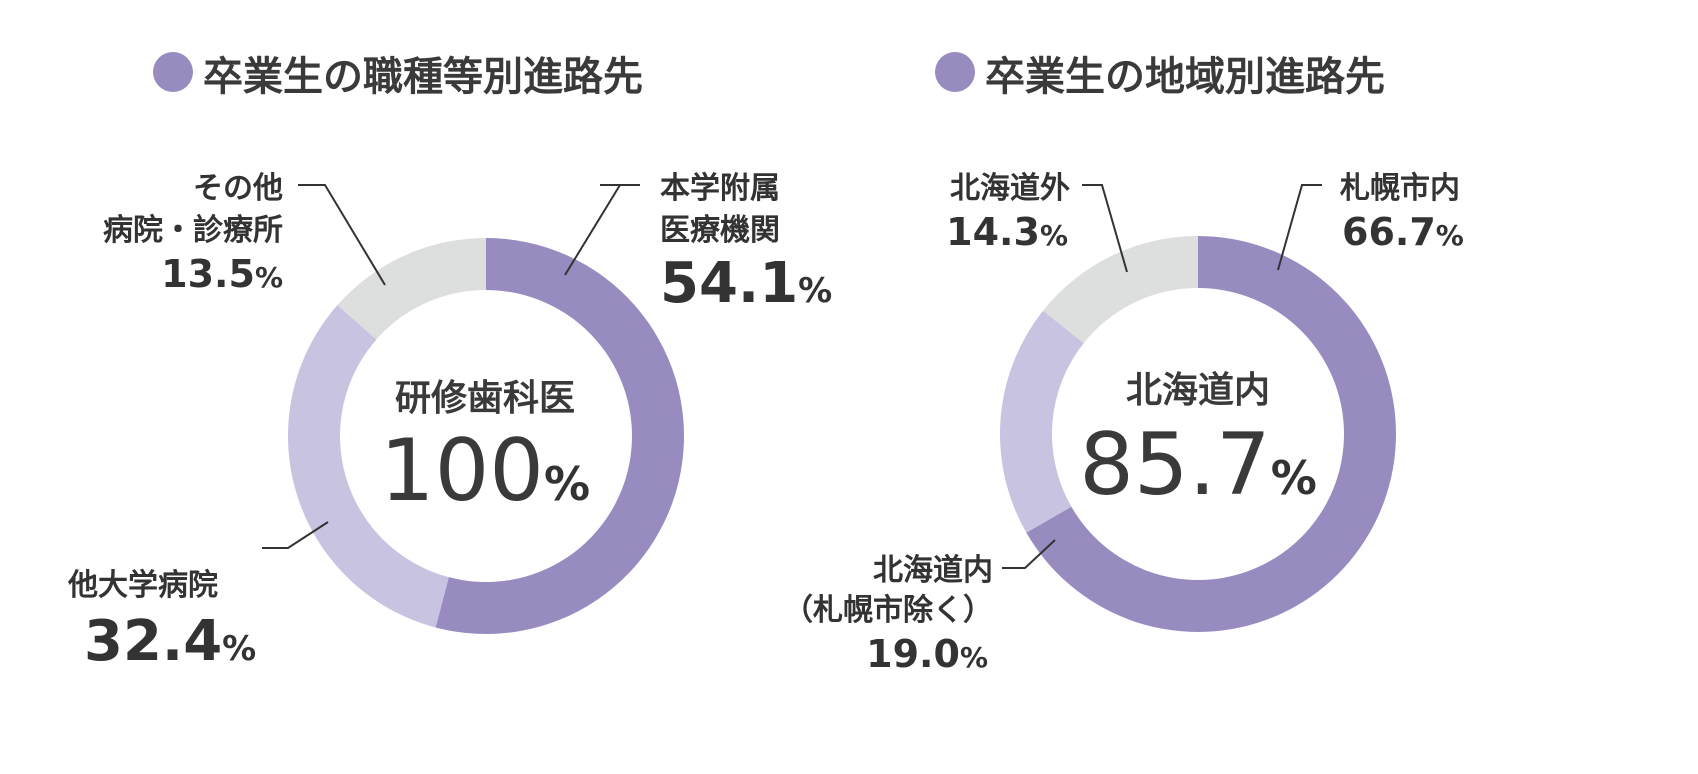 This screenshot has width=1698, height=774. Describe the element at coordinates (913, 654) in the screenshot. I see `slice-value-number: 19.0` at that location.